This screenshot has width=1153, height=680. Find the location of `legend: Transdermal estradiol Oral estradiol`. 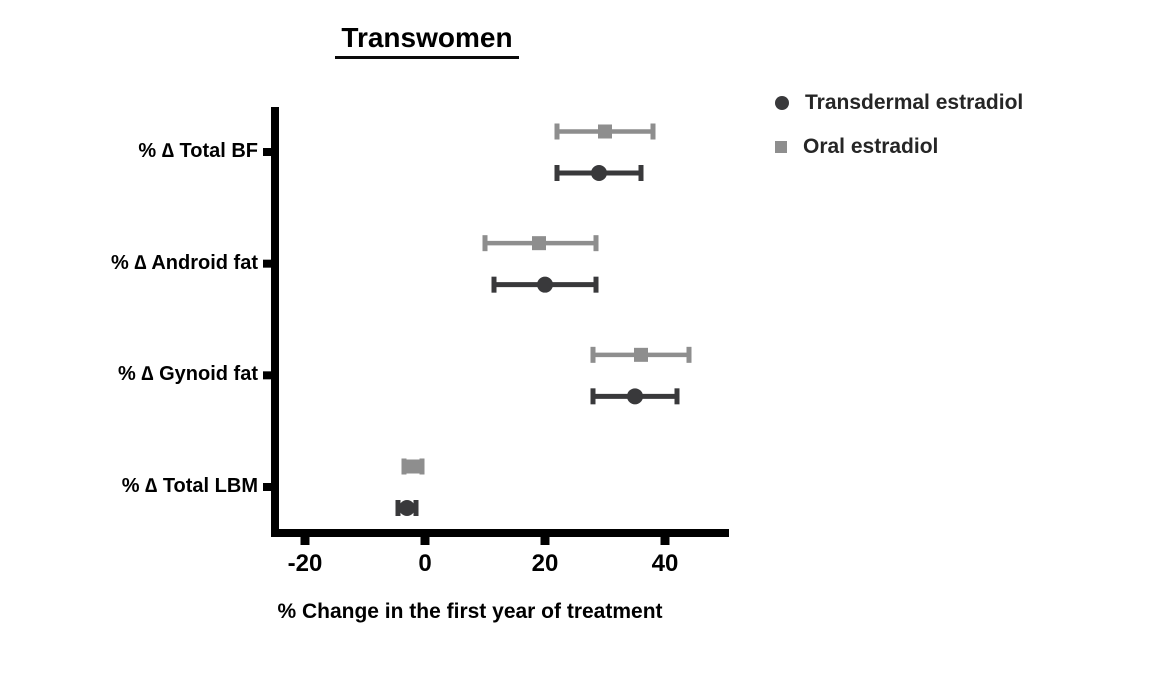

legend: Transdermal estradiol Oral estradiol is located at coordinates (899, 125).